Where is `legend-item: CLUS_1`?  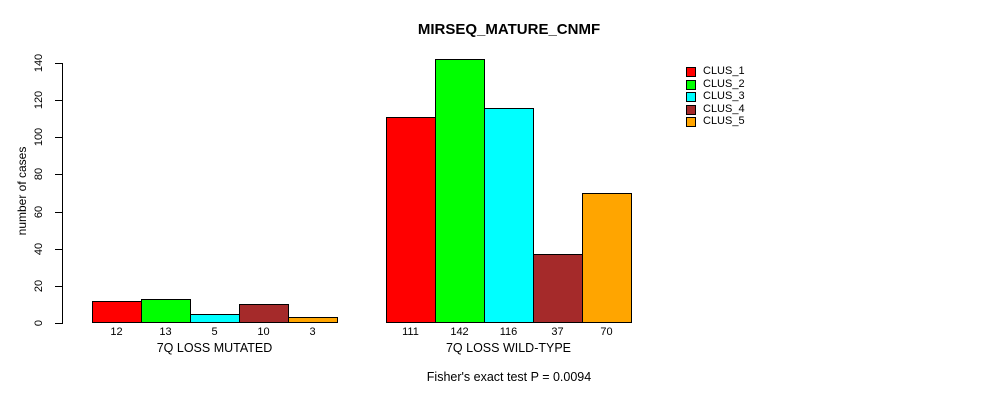 legend-item: CLUS_1 is located at coordinates (715, 71).